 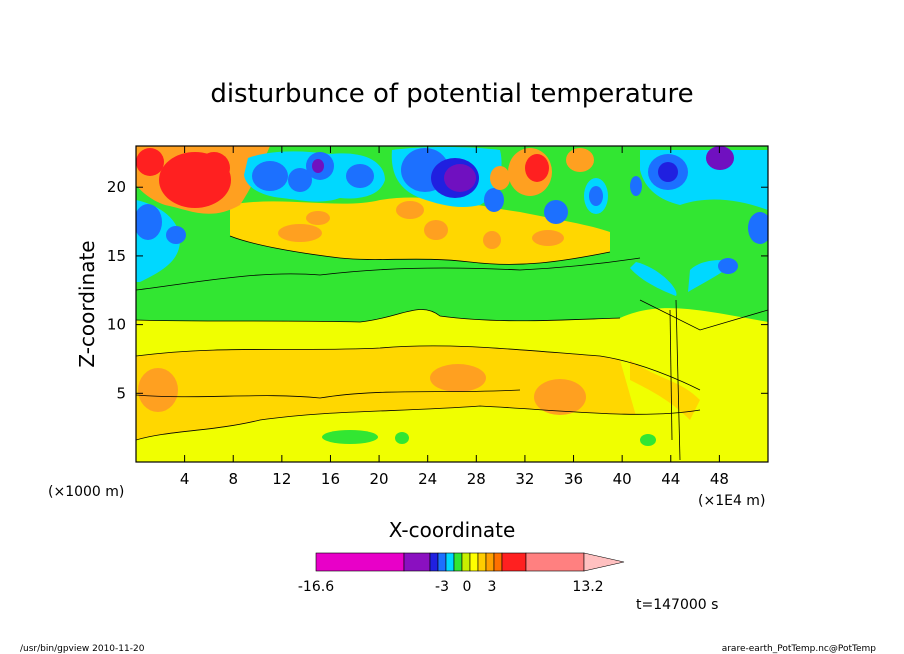 I want to click on colorbar-label: -16.6, so click(x=316, y=587).